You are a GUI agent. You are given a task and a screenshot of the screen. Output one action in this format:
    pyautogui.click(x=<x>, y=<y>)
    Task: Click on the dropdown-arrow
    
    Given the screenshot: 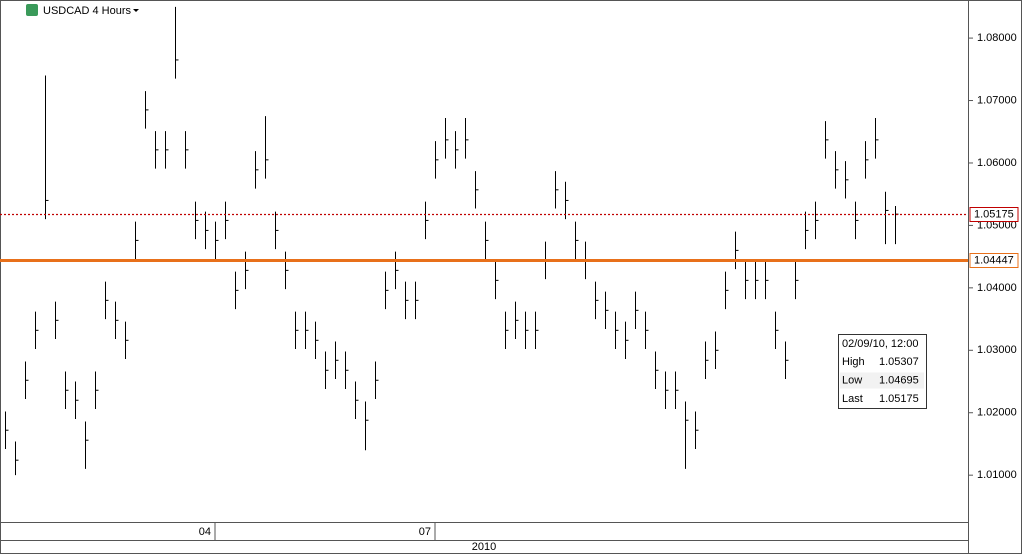 What is the action you would take?
    pyautogui.click(x=136, y=10)
    